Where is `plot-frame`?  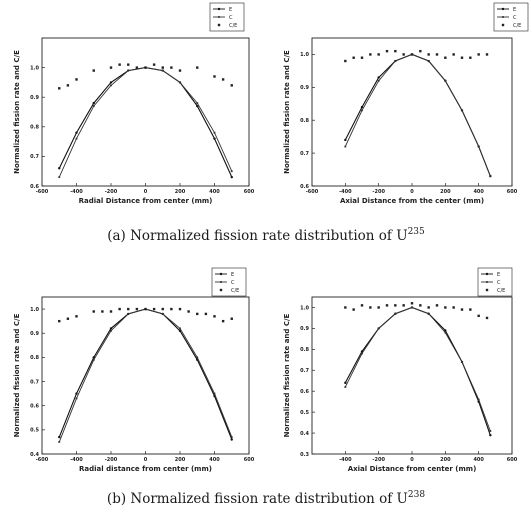 plot-frame is located at coordinates (145, 112).